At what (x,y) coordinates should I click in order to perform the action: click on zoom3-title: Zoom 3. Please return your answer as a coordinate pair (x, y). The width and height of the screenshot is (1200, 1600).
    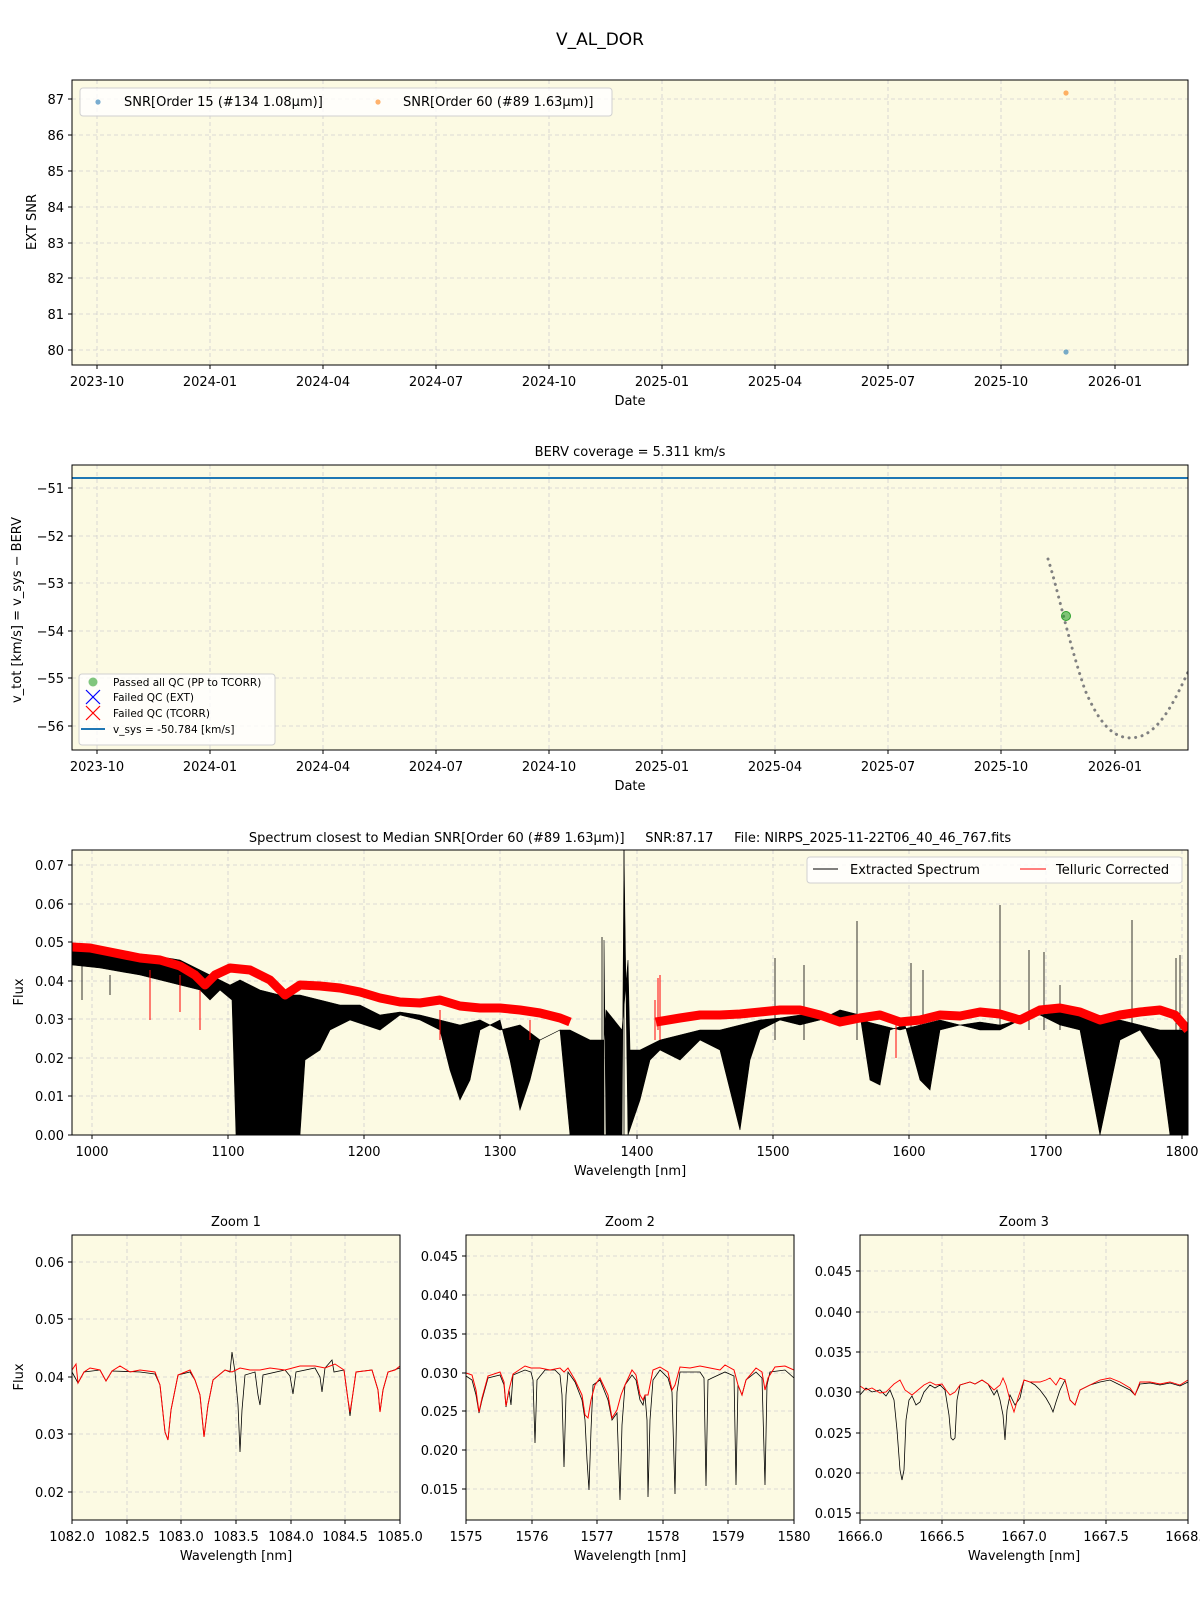
    Looking at the image, I should click on (1024, 1222).